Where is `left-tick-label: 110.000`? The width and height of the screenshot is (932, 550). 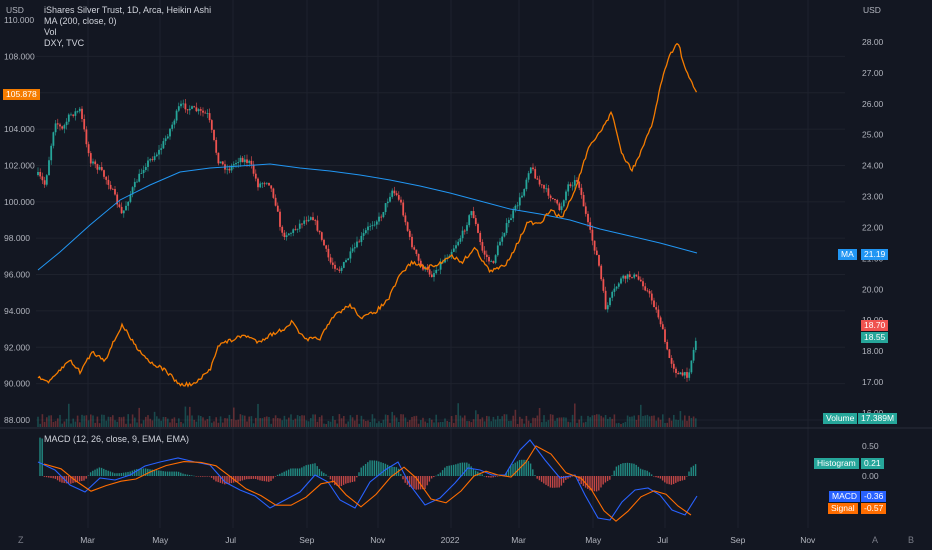 left-tick-label: 110.000 is located at coordinates (19, 20).